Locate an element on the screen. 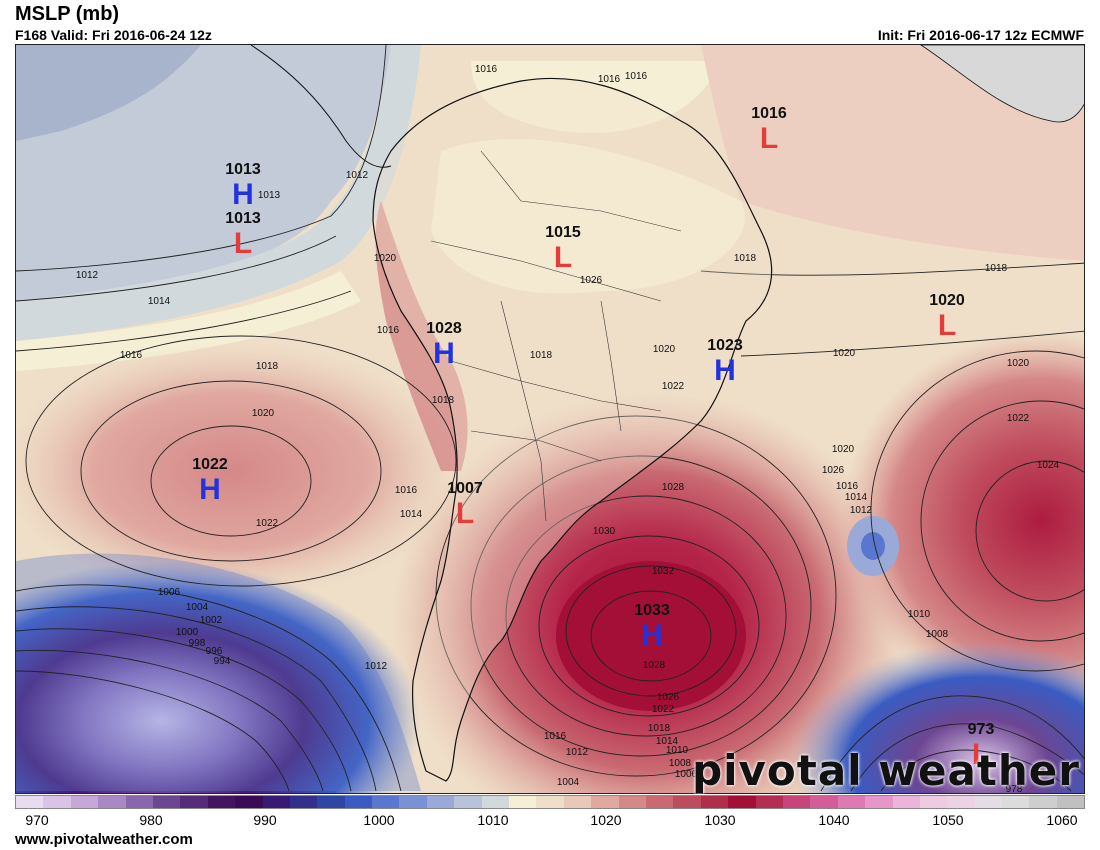 This screenshot has width=1100, height=850. pressure-value-label: 1033 is located at coordinates (652, 610).